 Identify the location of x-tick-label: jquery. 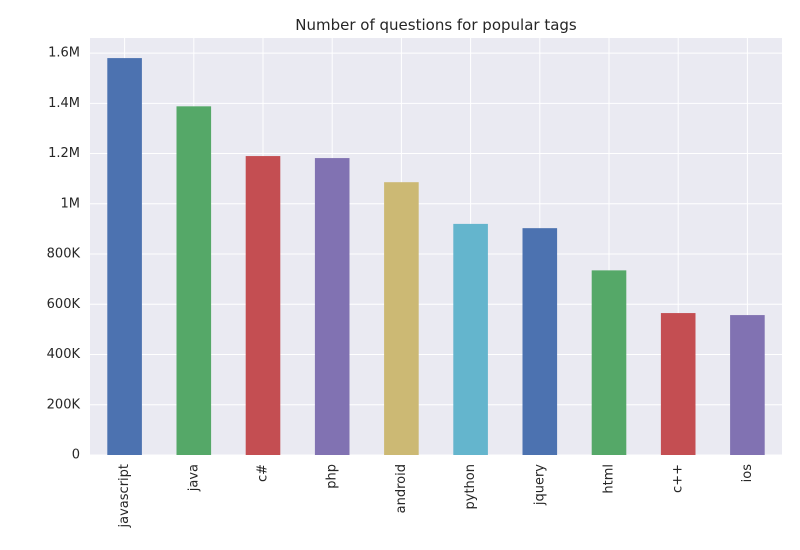
(539, 485).